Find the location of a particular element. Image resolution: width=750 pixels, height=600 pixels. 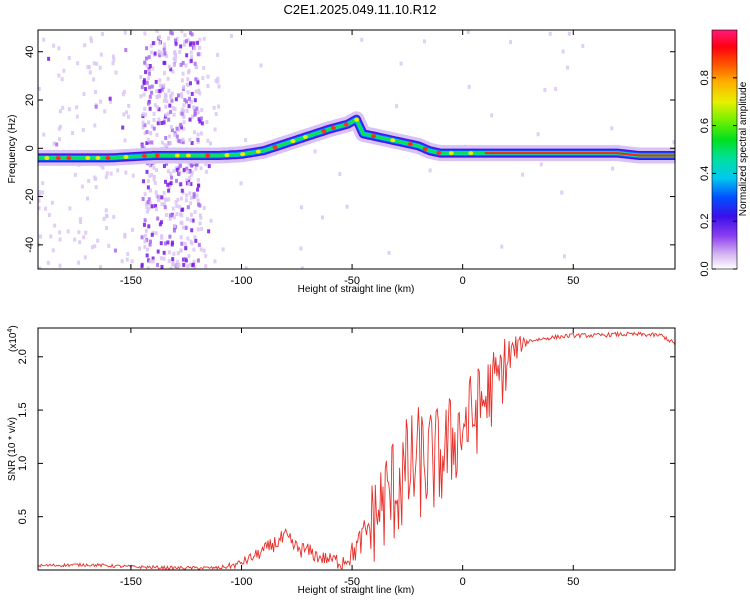

spectrogram-x-tick-label: -50 is located at coordinates (352, 281).